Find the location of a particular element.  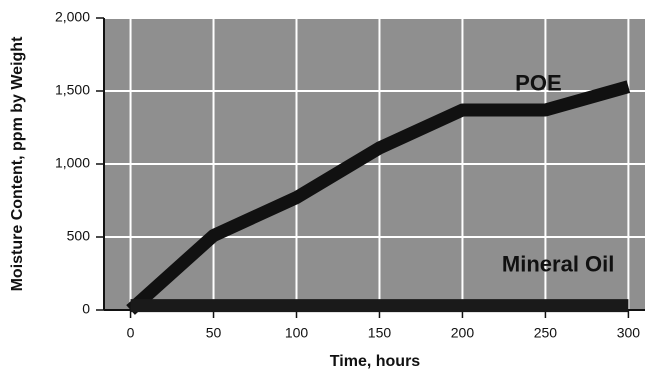

x-tick-label: 100 is located at coordinates (297, 333).